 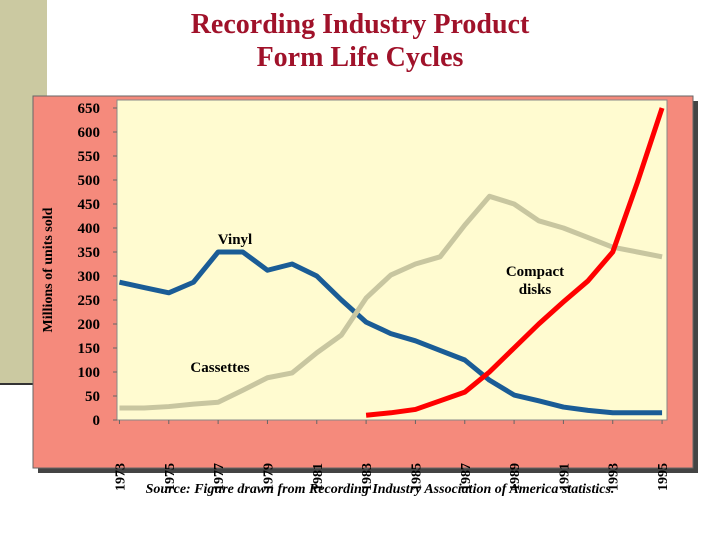 I want to click on y-tick-label: 450, so click(x=89, y=205).